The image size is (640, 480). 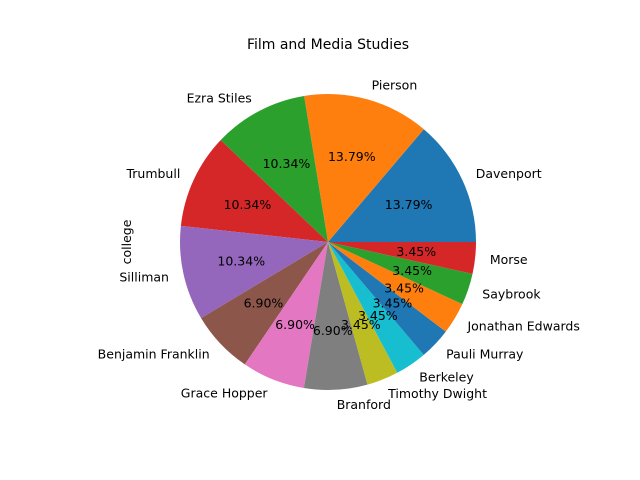 What do you see at coordinates (446, 376) in the screenshot?
I see `slice-label: Berkeley` at bounding box center [446, 376].